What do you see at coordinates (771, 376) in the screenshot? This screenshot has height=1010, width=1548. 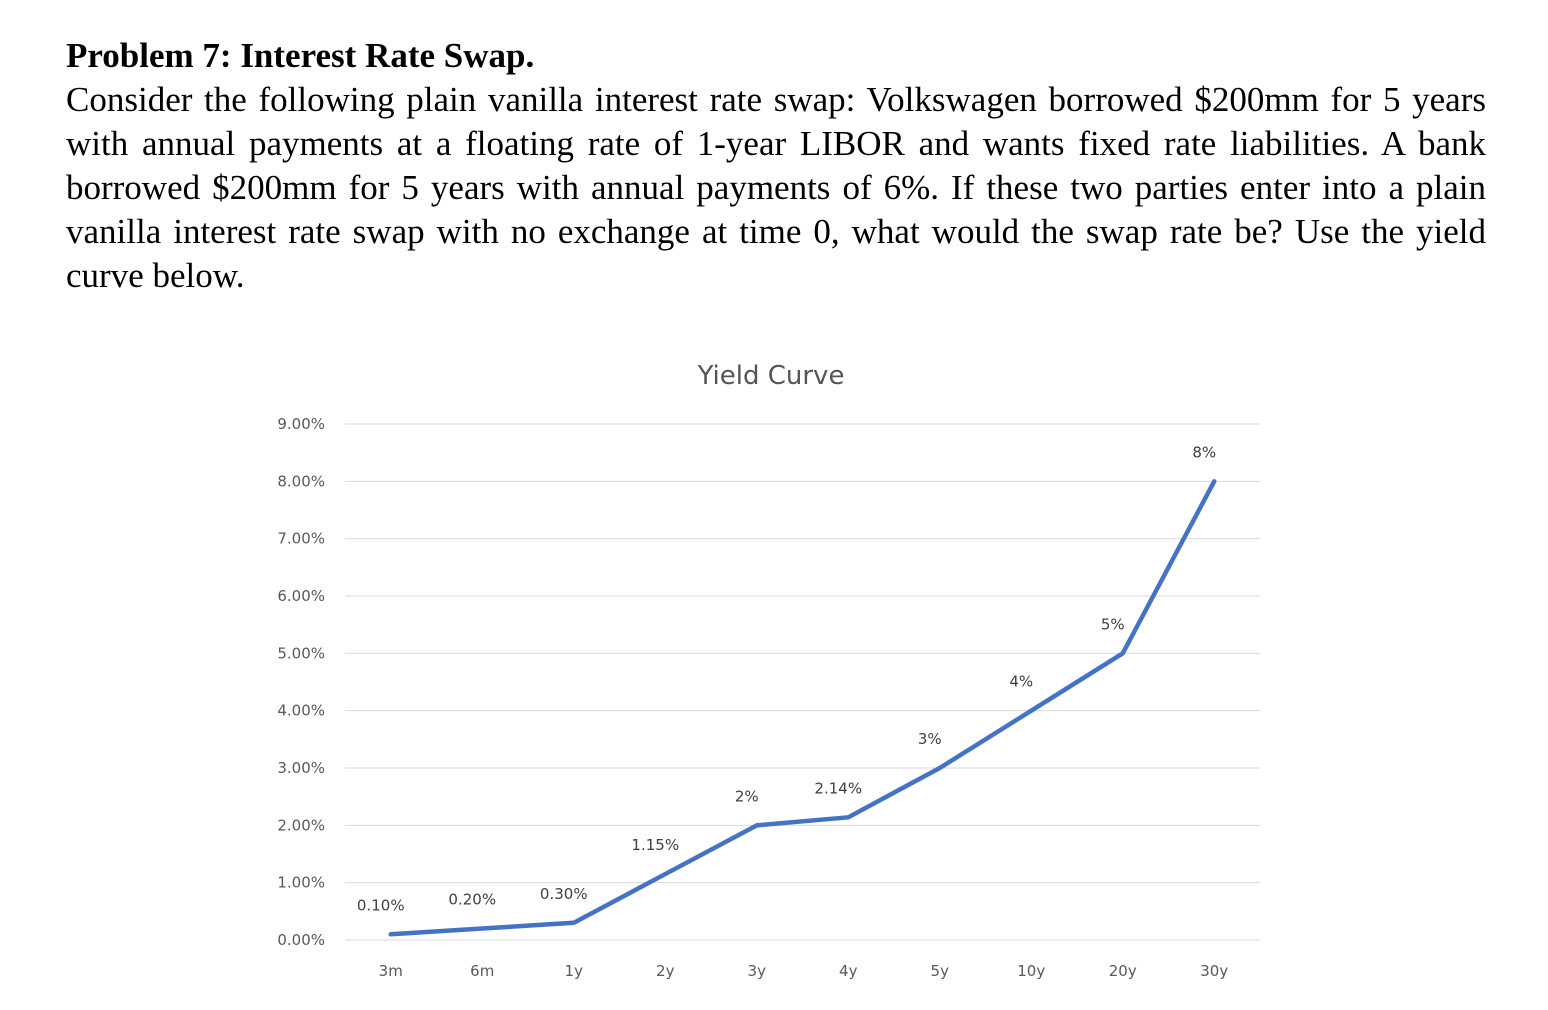 I see `chart-title: Yield Curve` at bounding box center [771, 376].